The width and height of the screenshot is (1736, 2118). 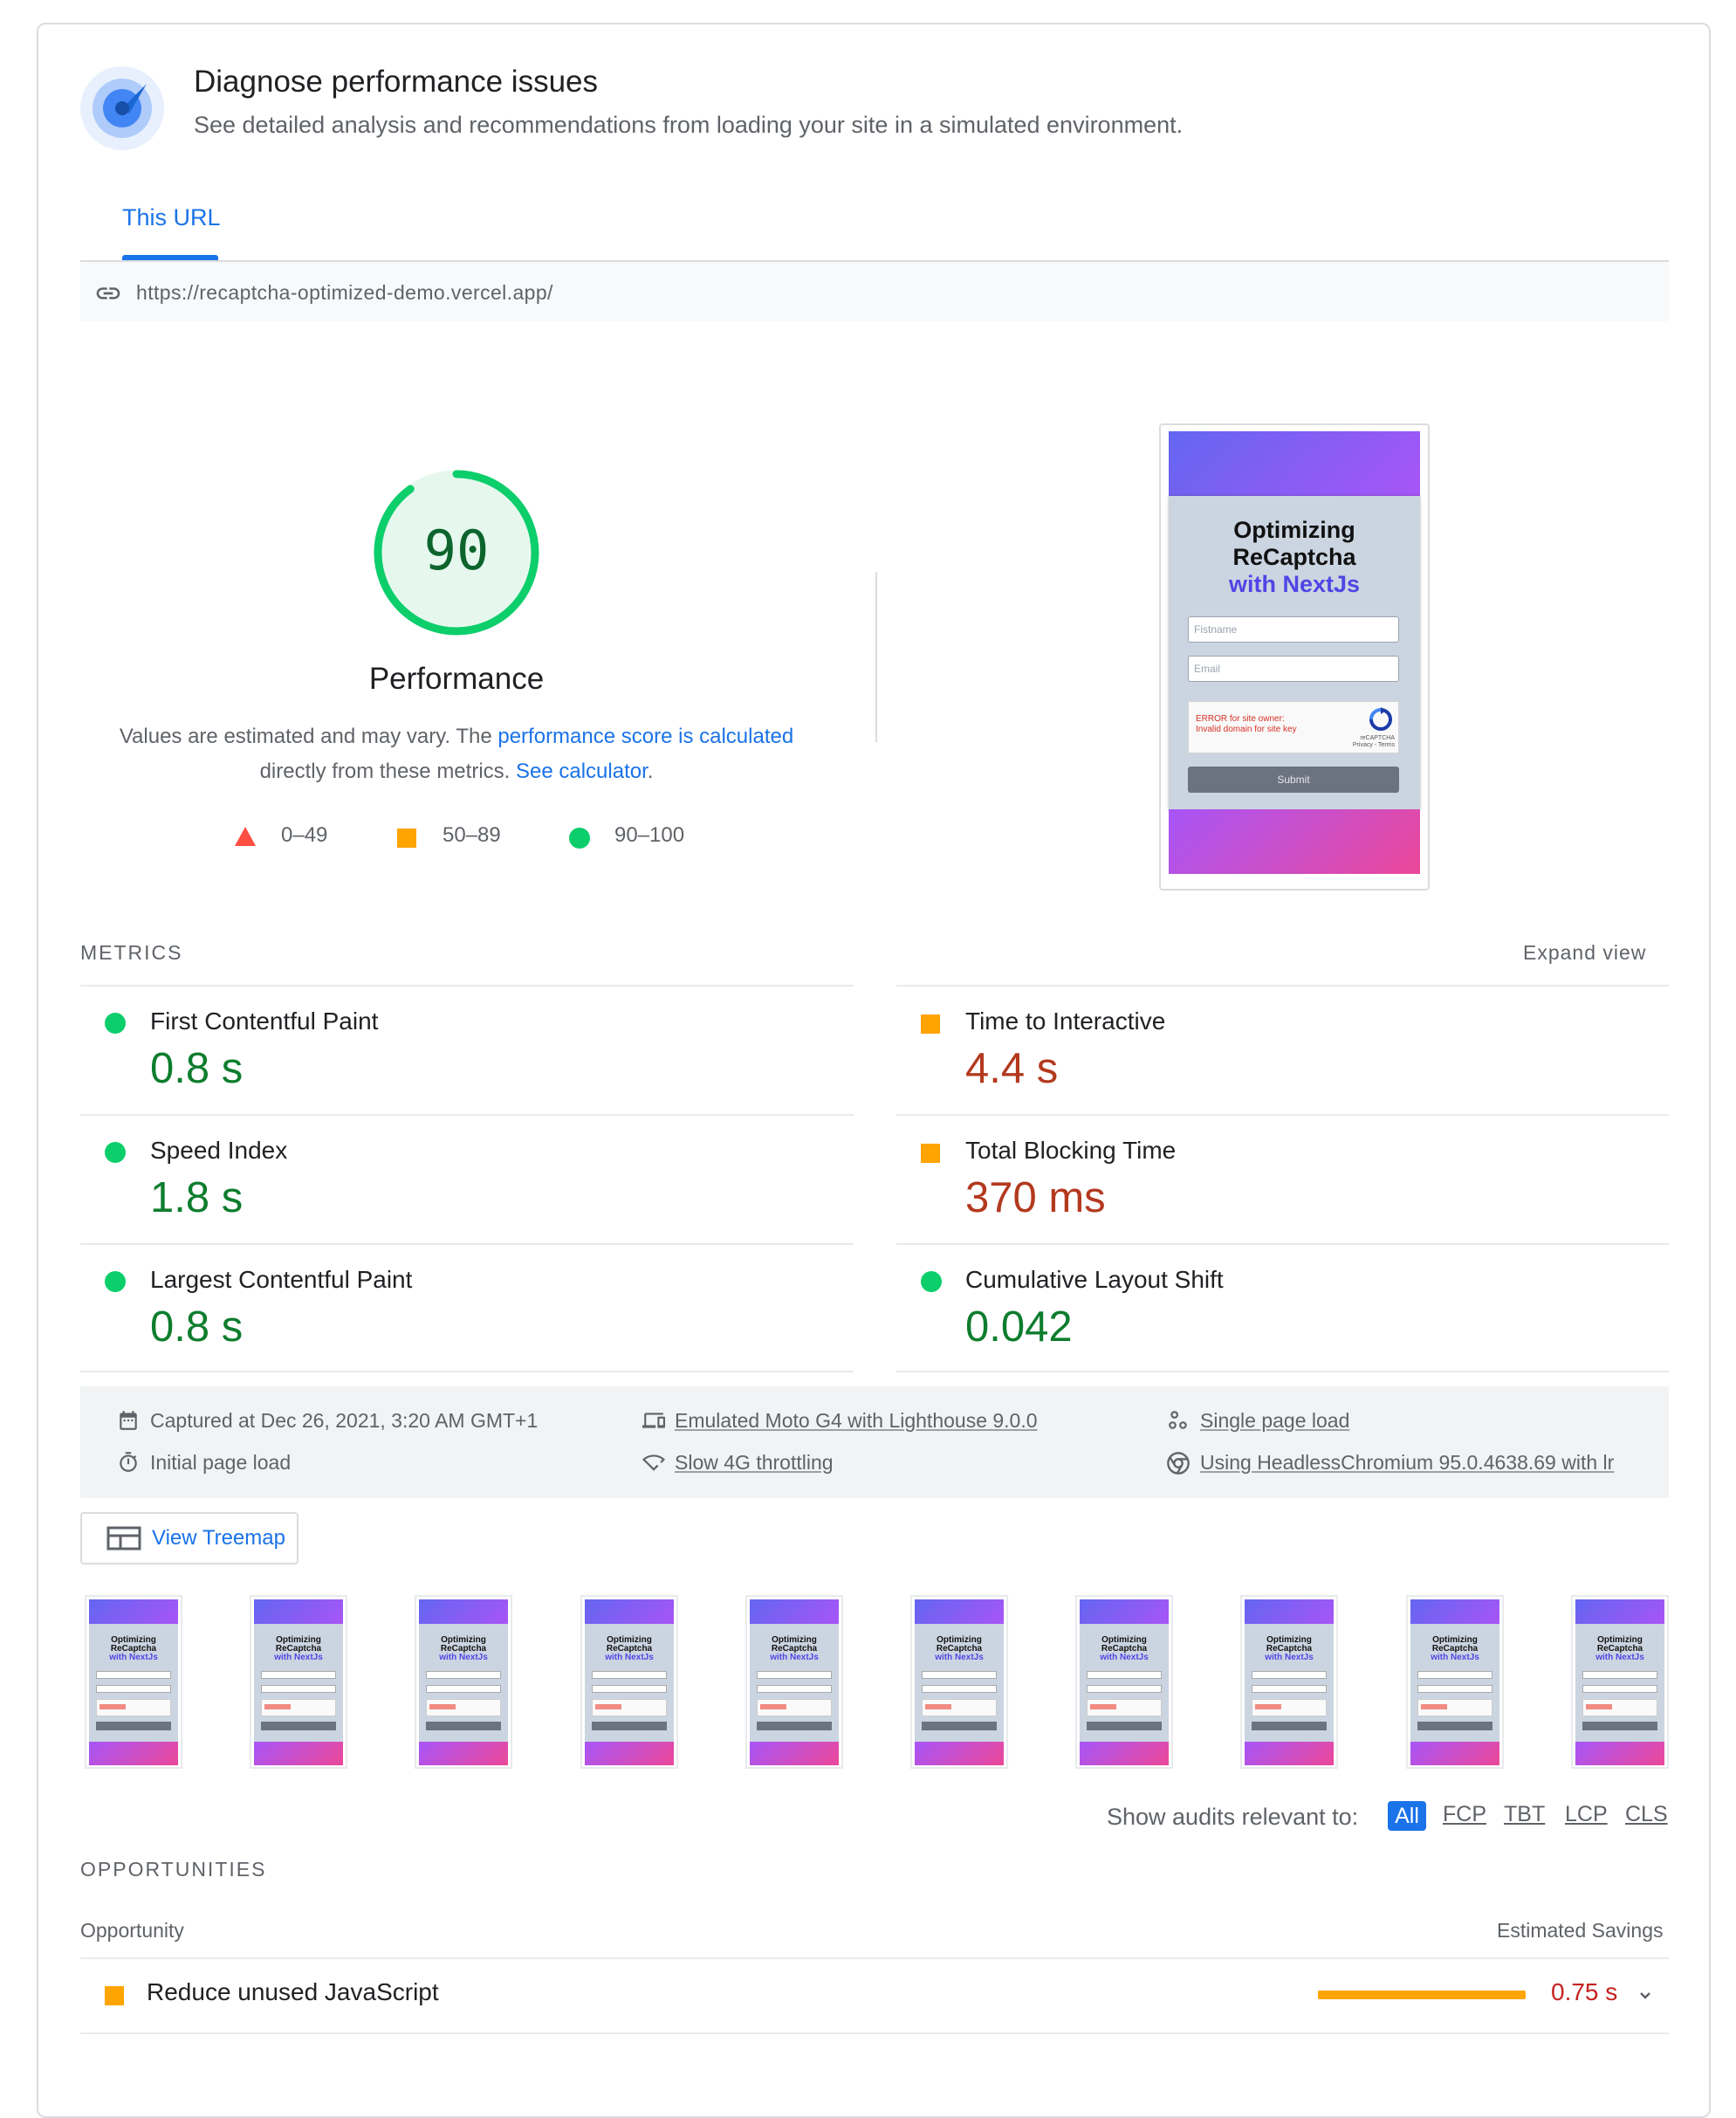 I want to click on single-page-load-link: Single page load, so click(x=1275, y=1420).